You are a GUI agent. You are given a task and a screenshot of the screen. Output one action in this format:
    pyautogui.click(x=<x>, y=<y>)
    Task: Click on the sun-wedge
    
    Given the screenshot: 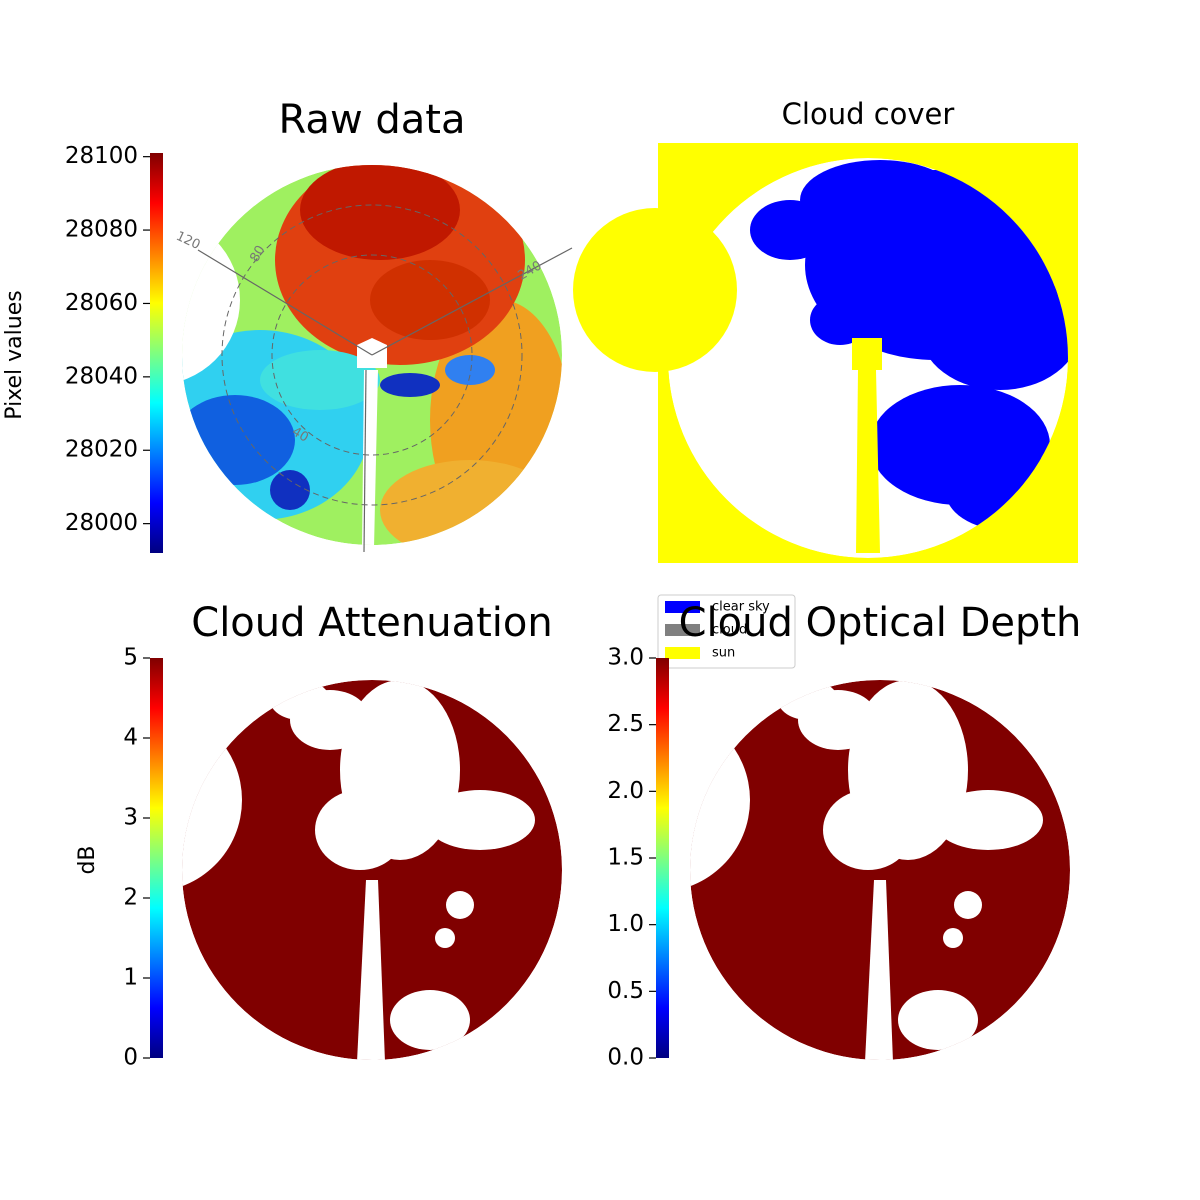 What is the action you would take?
    pyautogui.click(x=868, y=461)
    